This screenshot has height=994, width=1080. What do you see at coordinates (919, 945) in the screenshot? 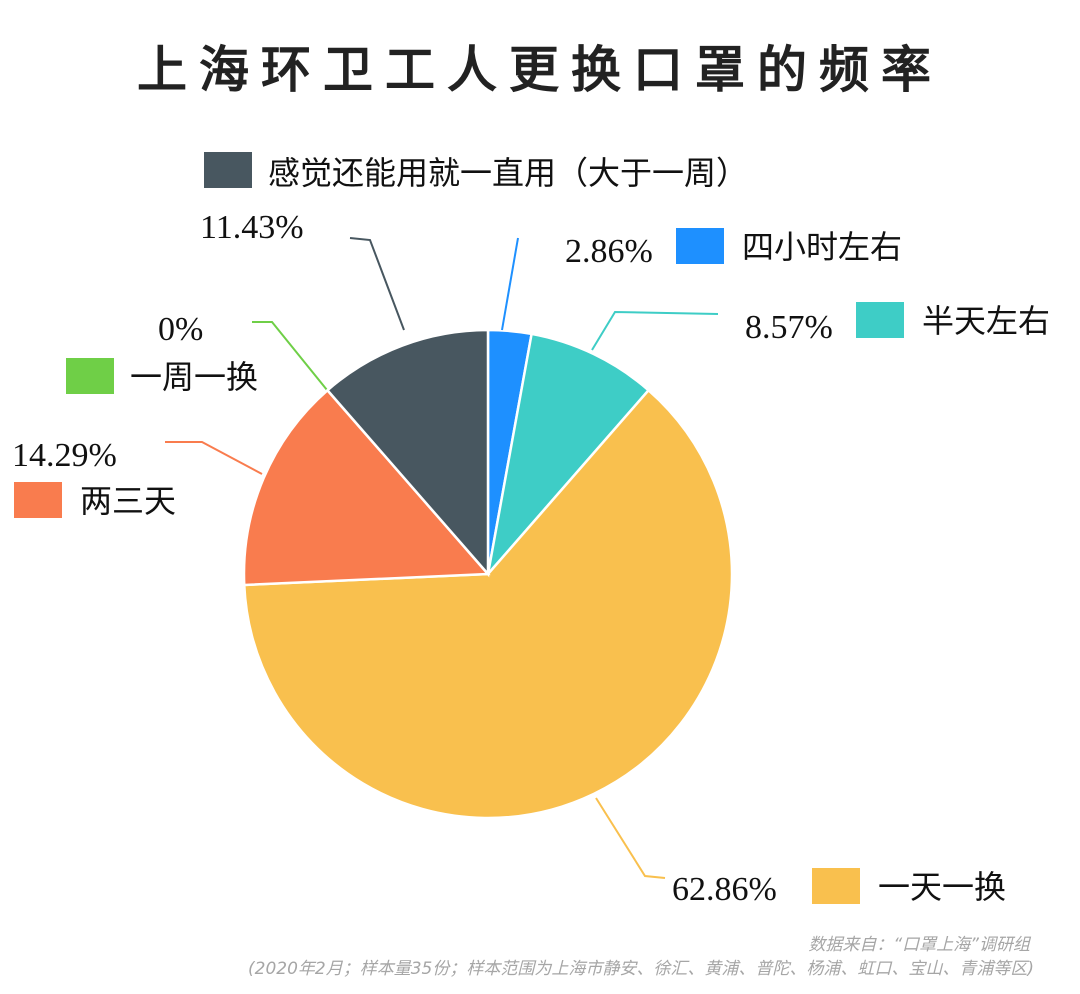
I see `data-source: 数据来自：“口罩上海”调研组` at bounding box center [919, 945].